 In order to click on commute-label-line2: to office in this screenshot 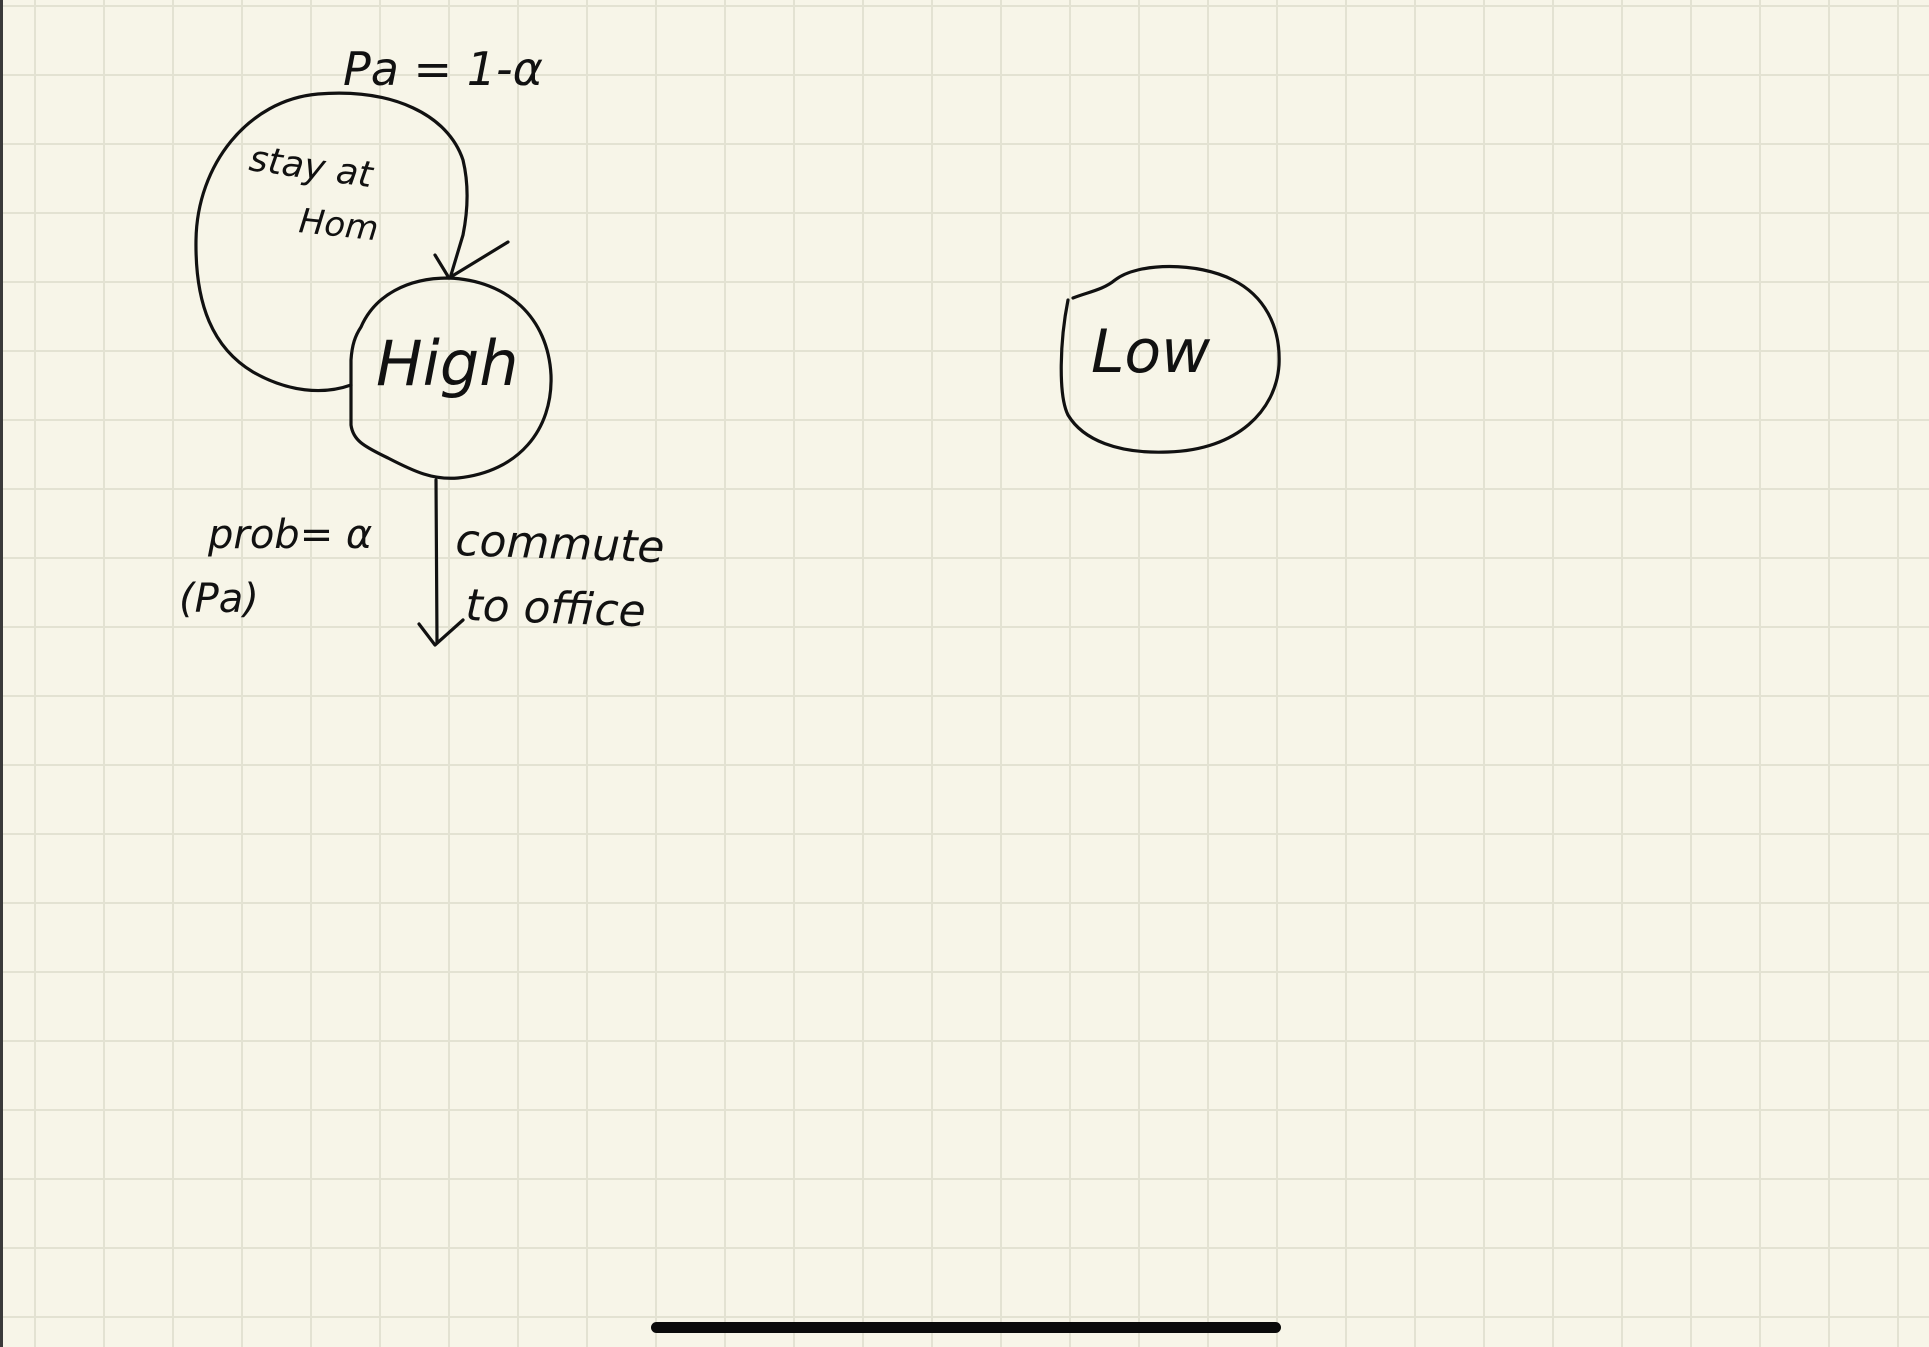, I will do `click(556, 608)`.